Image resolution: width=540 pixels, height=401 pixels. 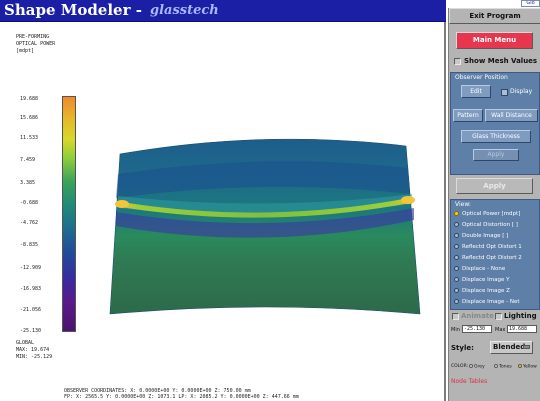 I want to click on color-mode-row: COLOR:, so click(x=459, y=366).